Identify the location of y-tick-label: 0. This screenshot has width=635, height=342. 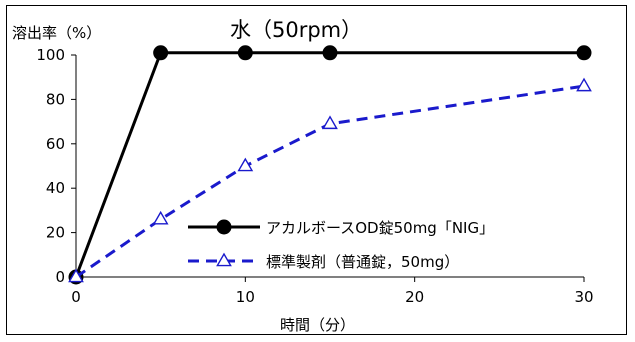
(60, 277).